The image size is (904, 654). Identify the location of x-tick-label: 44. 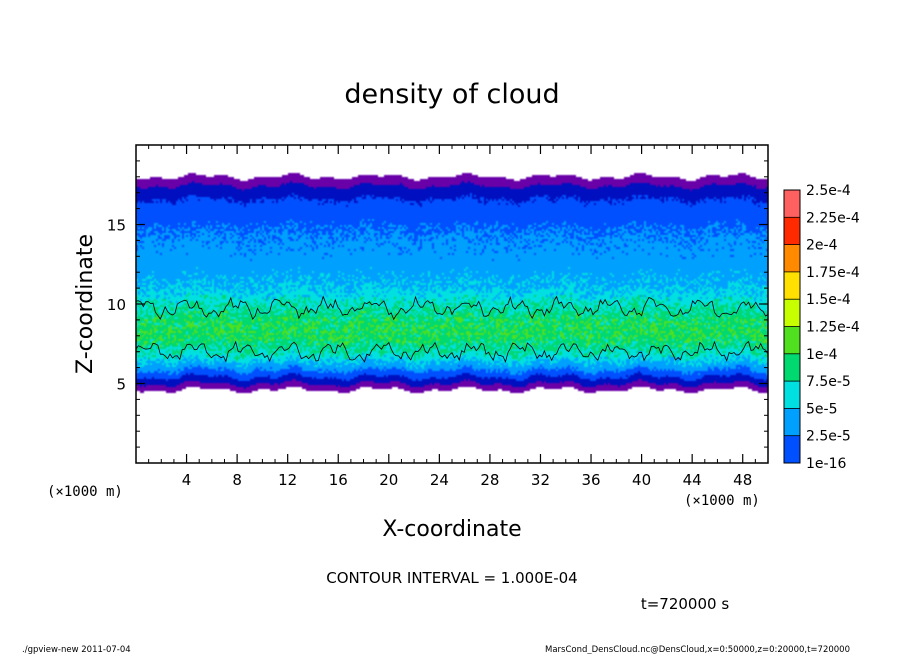
(692, 480).